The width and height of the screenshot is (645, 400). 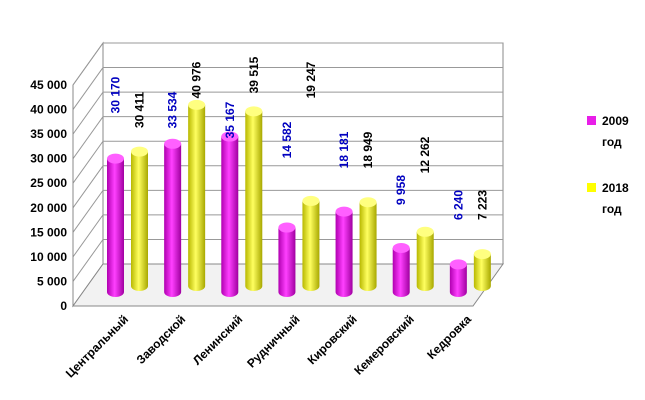 I want to click on data-label: 19 247, so click(x=311, y=79).